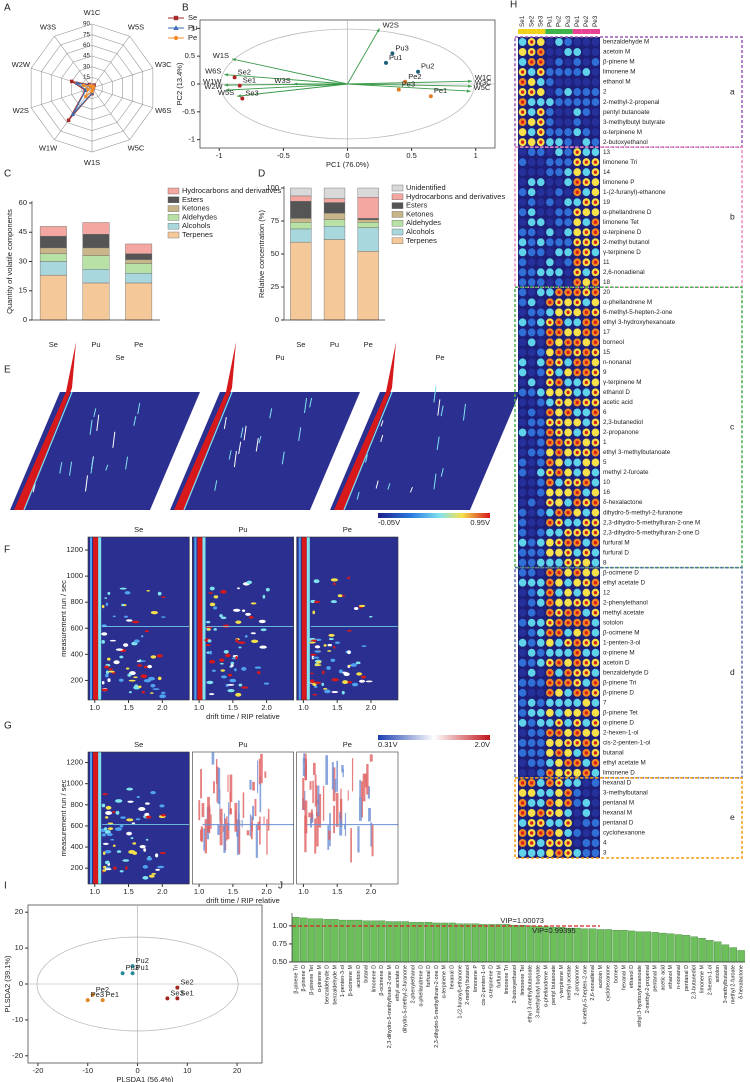 This screenshot has width=750, height=1082. What do you see at coordinates (405, 81) in the screenshot?
I see `sample-point` at bounding box center [405, 81].